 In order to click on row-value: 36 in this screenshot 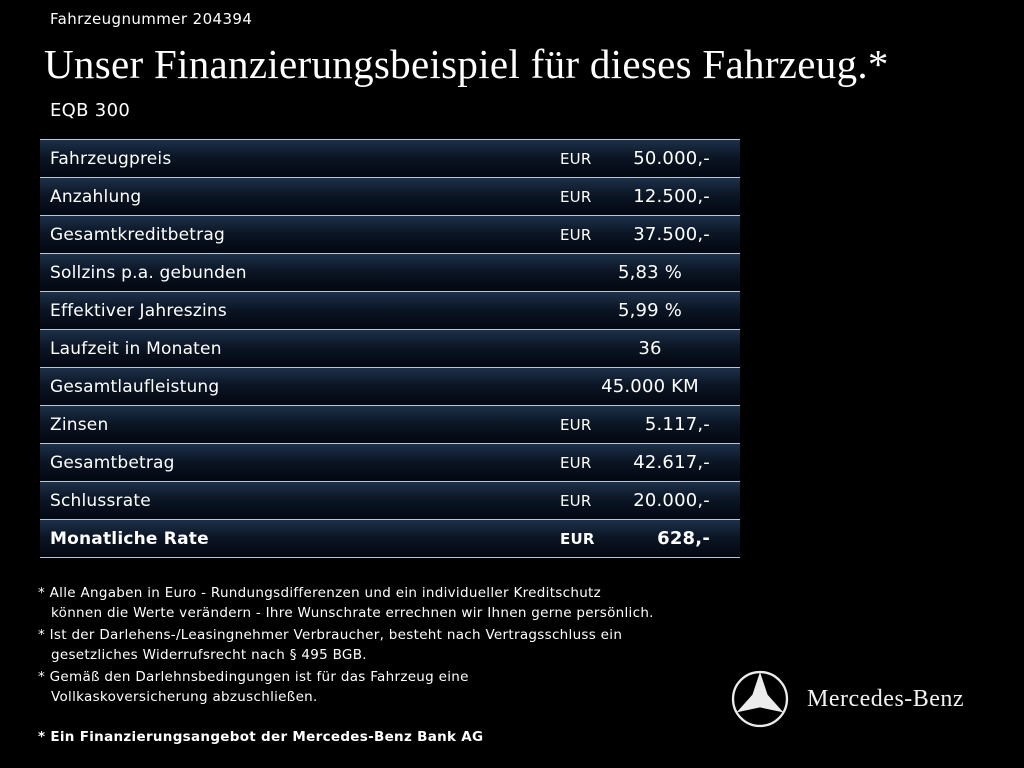, I will do `click(650, 348)`.